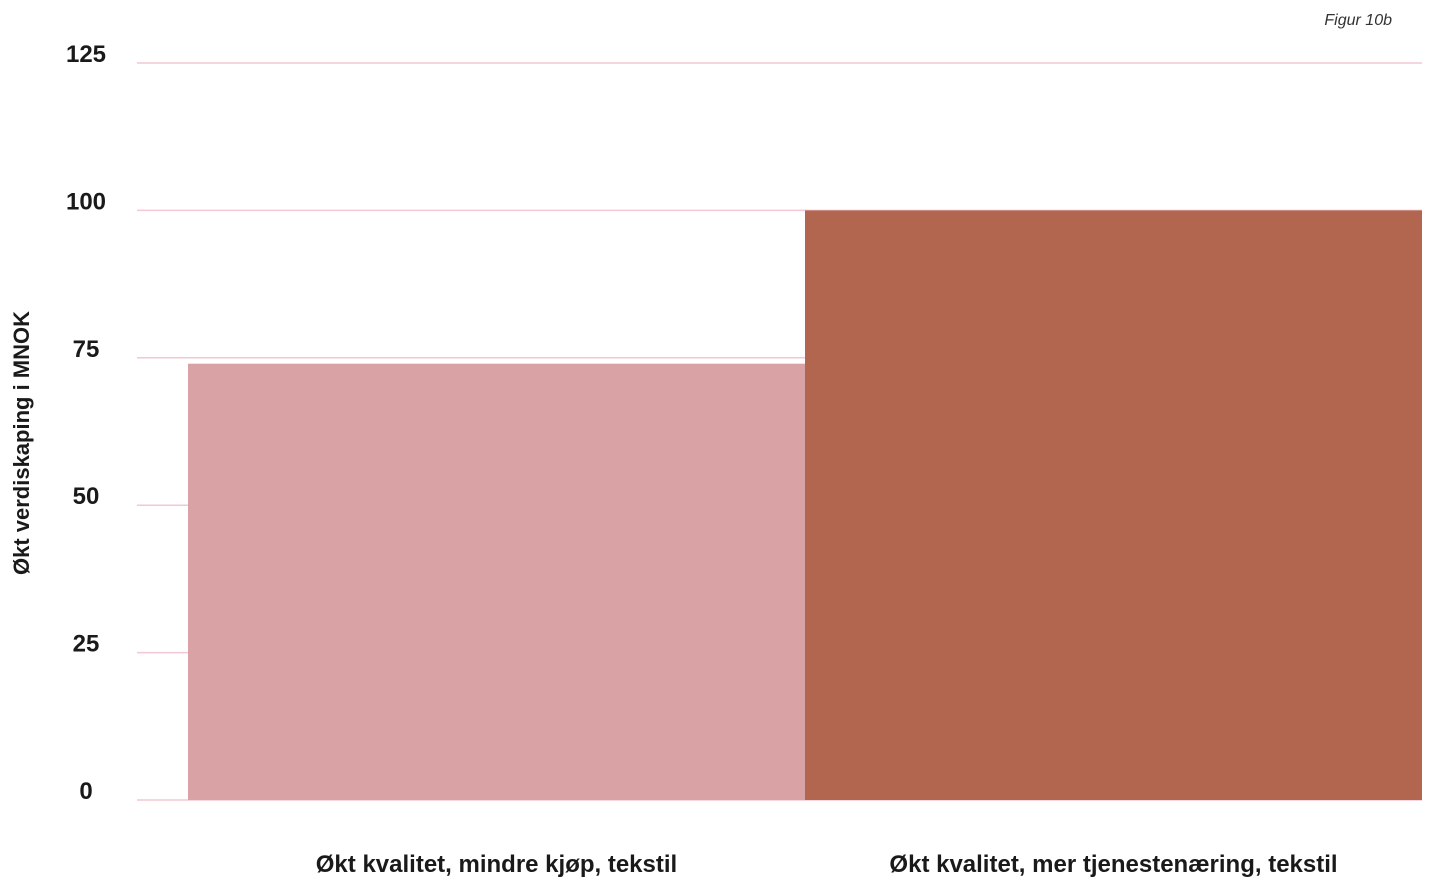 Image resolution: width=1432 pixels, height=880 pixels. Describe the element at coordinates (496, 864) in the screenshot. I see `category-label-1: Økt kvalitet, mindre kjøp, tekstil` at that location.